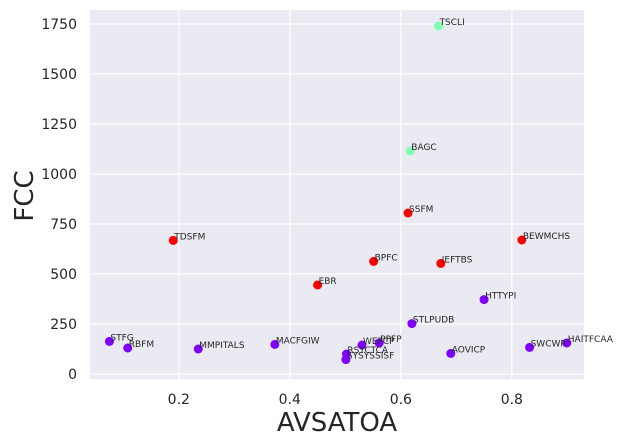 Image resolution: width=620 pixels, height=448 pixels. Describe the element at coordinates (591, 340) in the screenshot. I see `point-label: HAITFCAA` at that location.